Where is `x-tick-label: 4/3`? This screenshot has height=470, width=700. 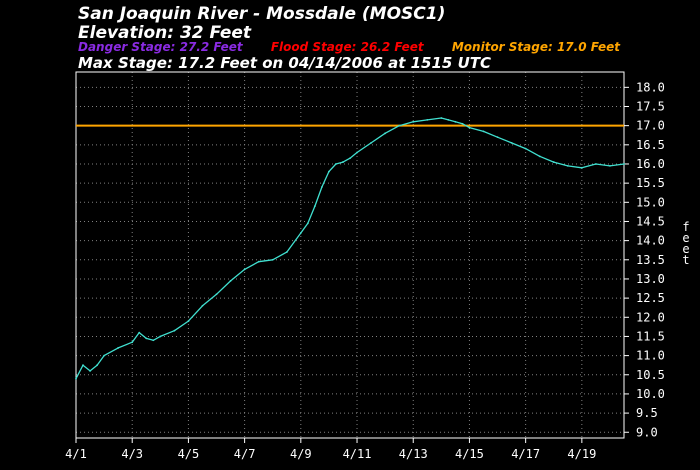
x-tick-label: 4/3 is located at coordinates (132, 454).